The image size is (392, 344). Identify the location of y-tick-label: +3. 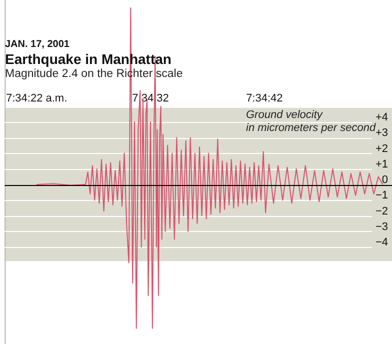
(381, 133).